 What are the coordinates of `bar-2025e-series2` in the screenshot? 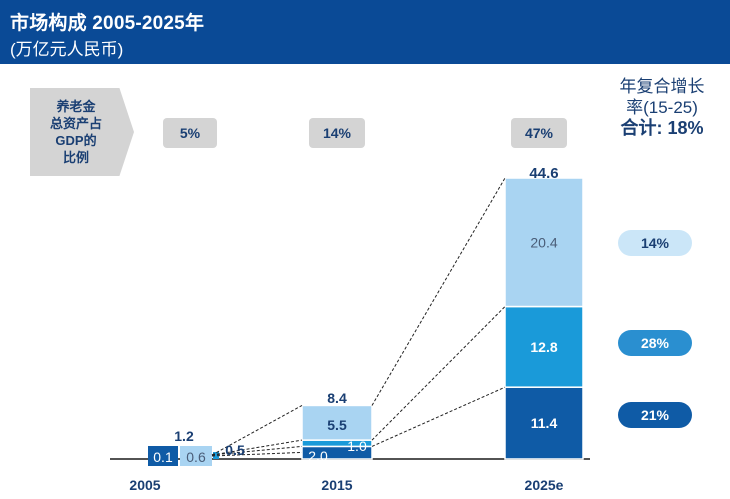 It's located at (544, 242).